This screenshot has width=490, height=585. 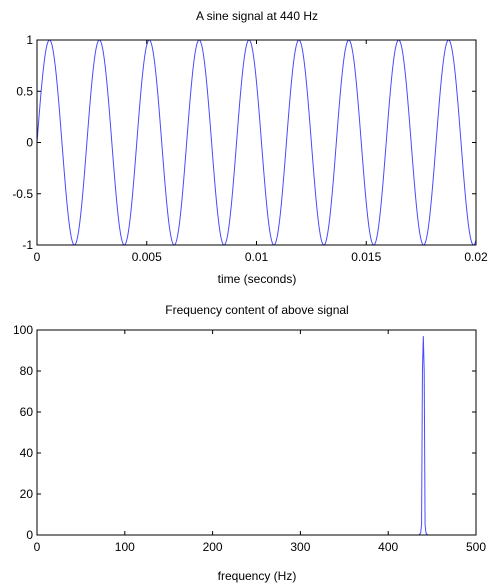 I want to click on spectrum-y-tick-label: 80, so click(x=27, y=371).